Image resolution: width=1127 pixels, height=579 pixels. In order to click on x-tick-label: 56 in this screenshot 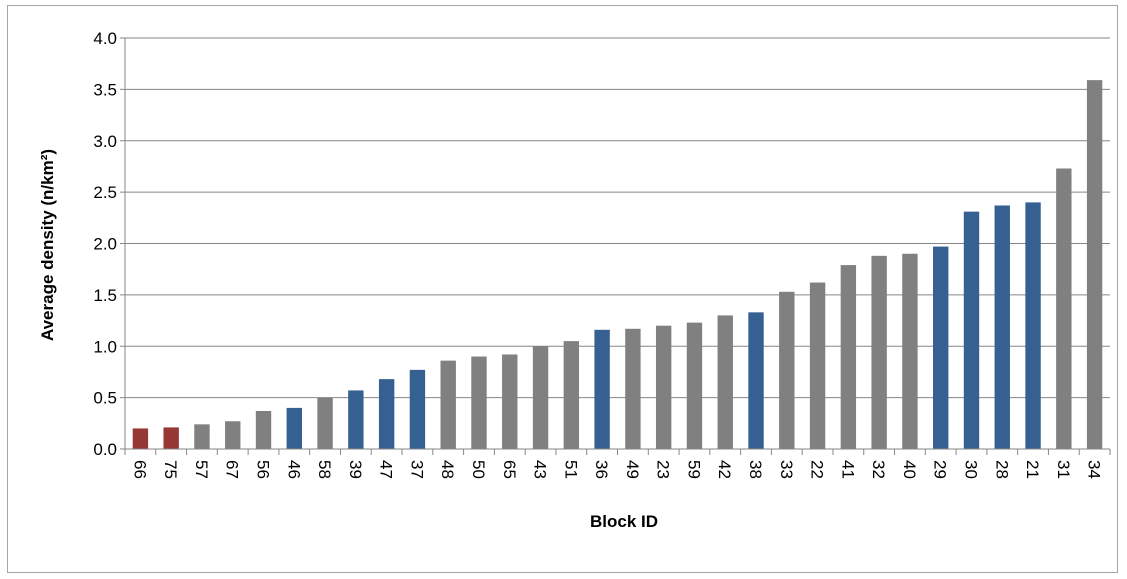, I will do `click(263, 469)`.